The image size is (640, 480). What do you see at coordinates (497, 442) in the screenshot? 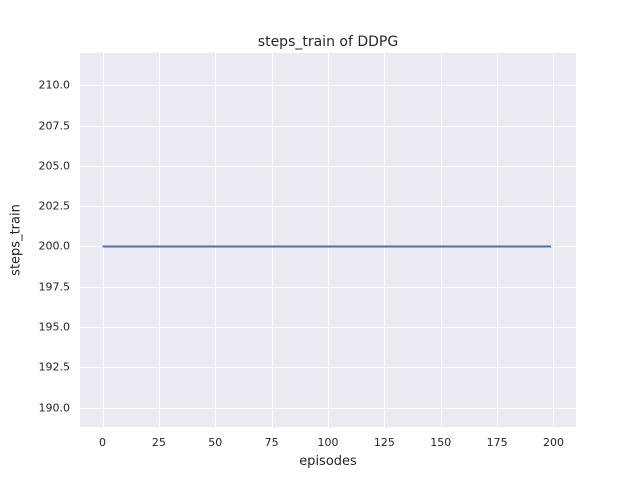
I see `x-tick-label: 175` at bounding box center [497, 442].